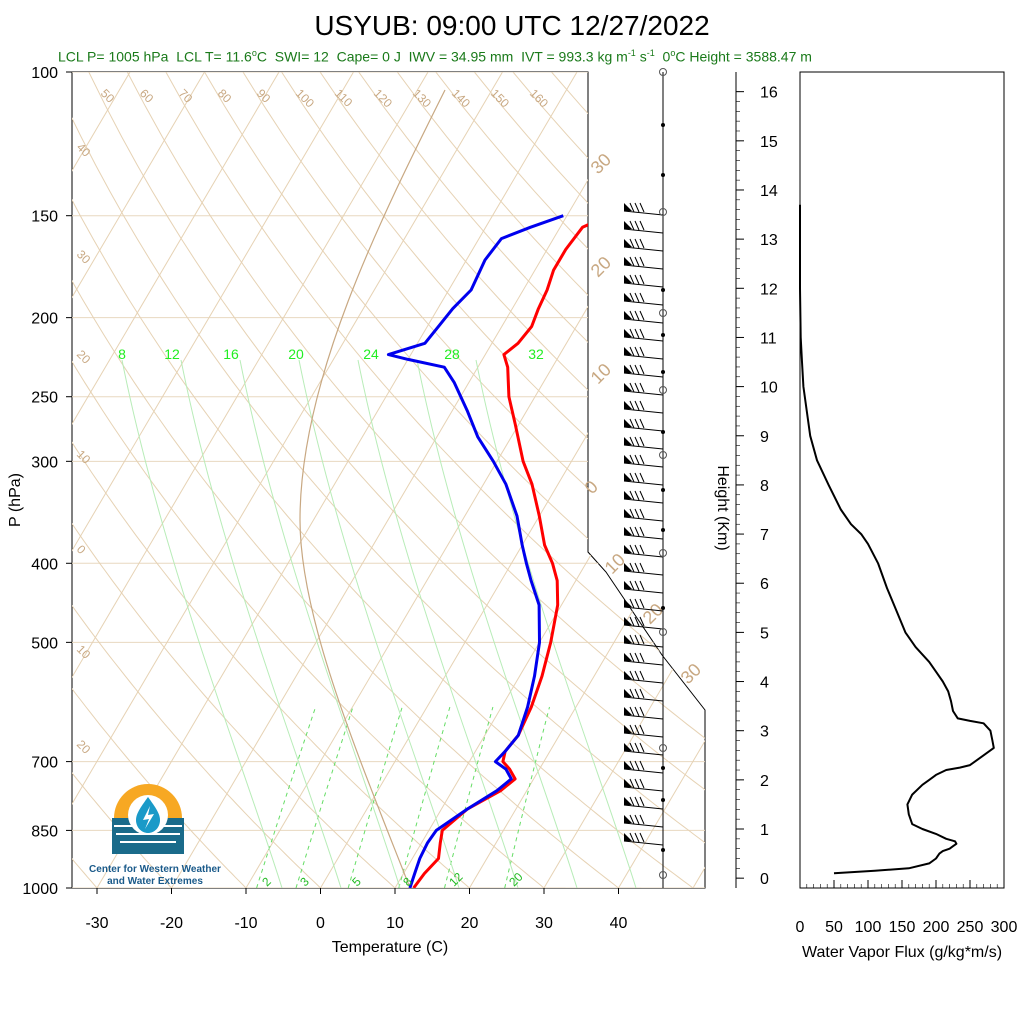 This screenshot has height=1024, width=1024. Describe the element at coordinates (261, 56) in the screenshot. I see `stat-lcl-t-unit: C` at that location.